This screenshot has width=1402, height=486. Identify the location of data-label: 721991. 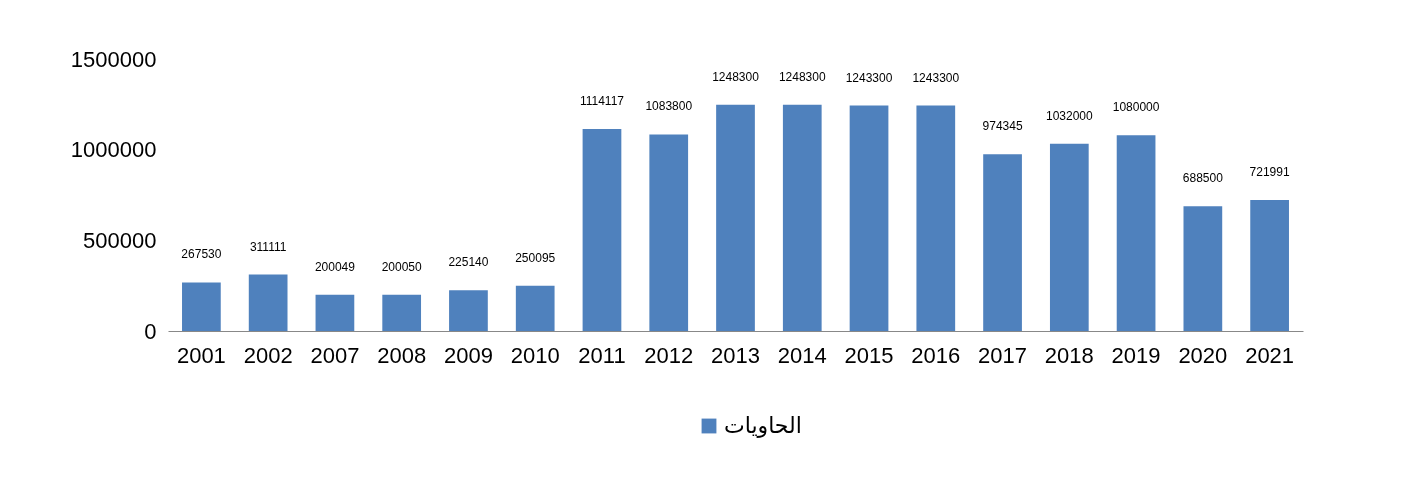
(1269, 172).